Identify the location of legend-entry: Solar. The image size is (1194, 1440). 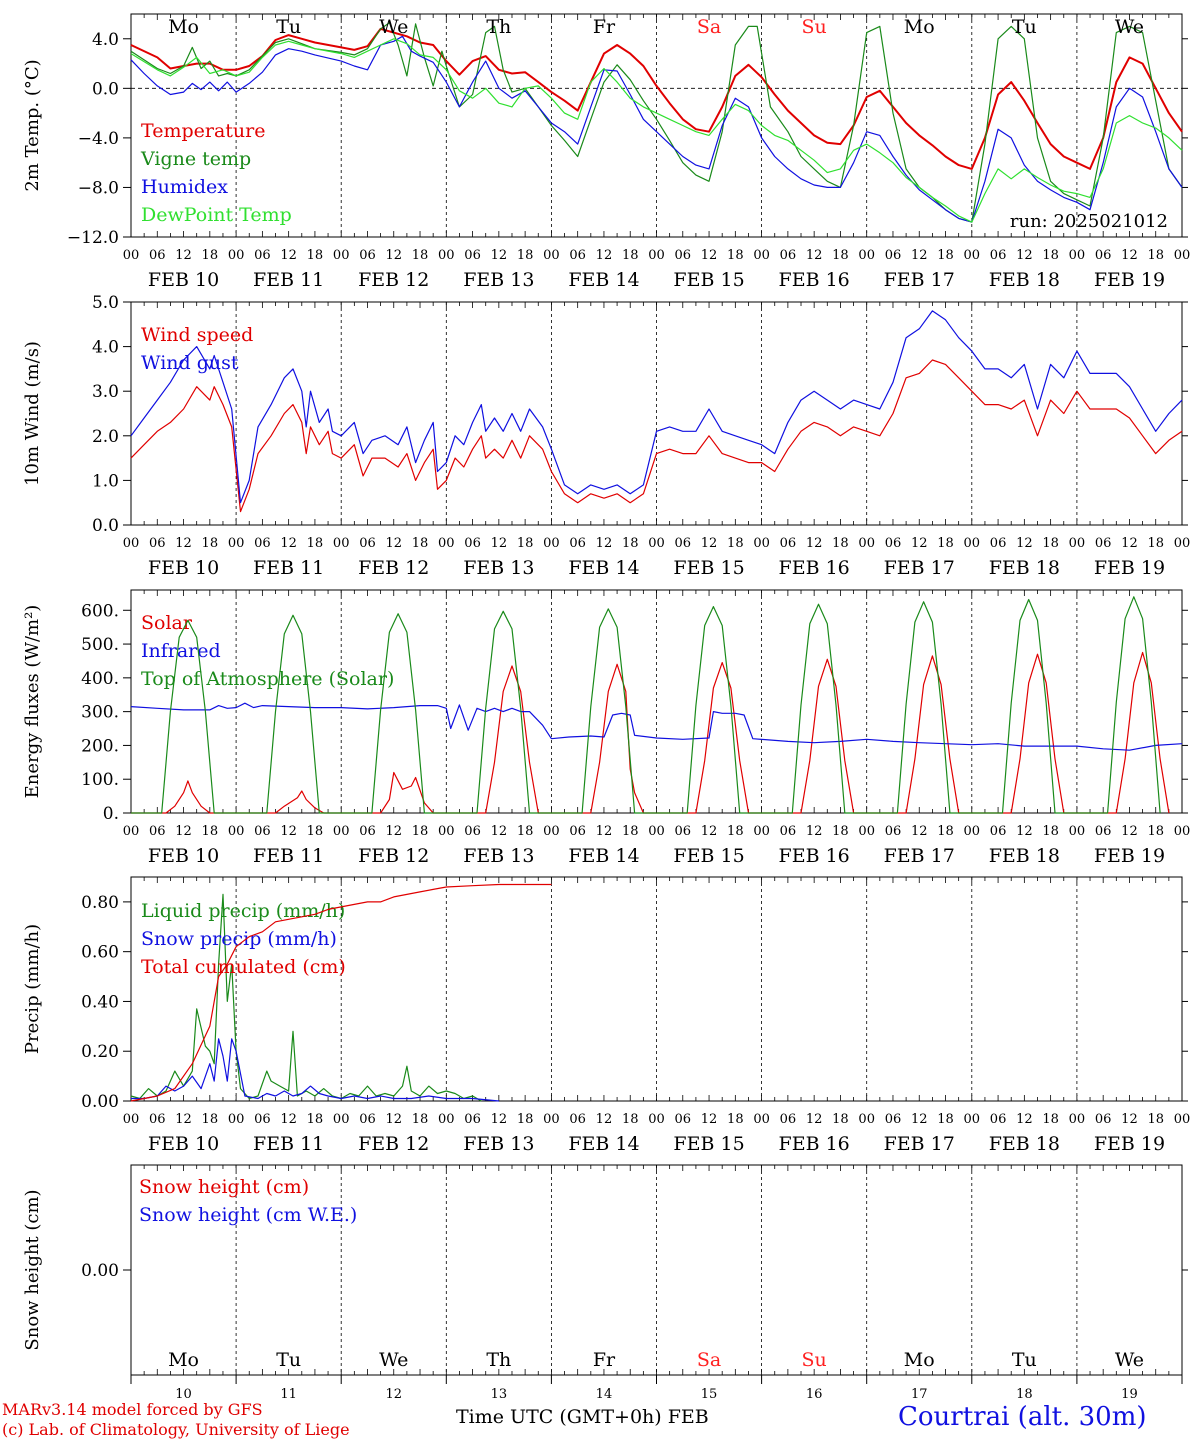
(167, 623).